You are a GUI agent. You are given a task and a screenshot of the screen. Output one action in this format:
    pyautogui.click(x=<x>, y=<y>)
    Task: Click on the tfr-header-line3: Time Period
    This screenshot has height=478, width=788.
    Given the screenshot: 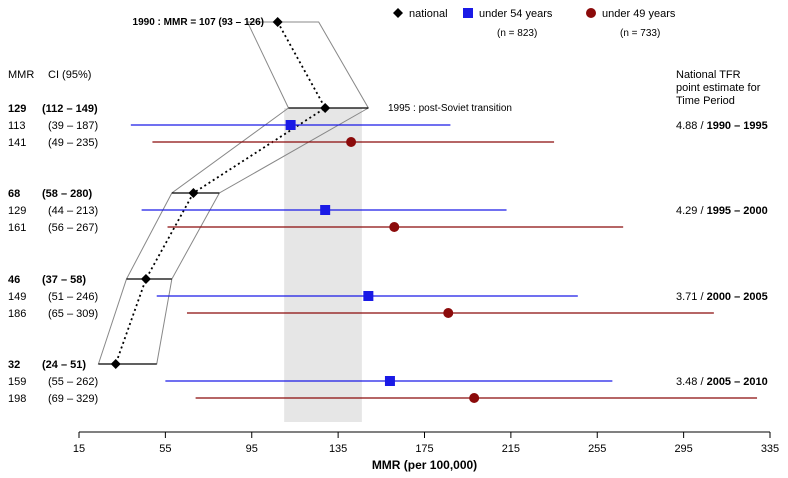 What is the action you would take?
    pyautogui.click(x=705, y=101)
    